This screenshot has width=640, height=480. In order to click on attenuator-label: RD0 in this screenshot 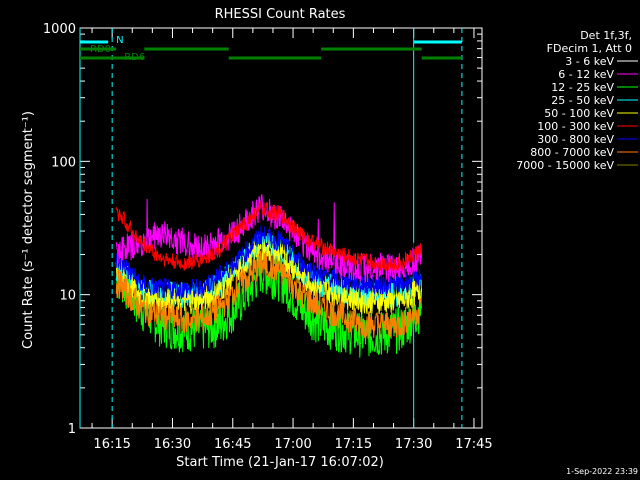, I will do `click(100, 49)`.